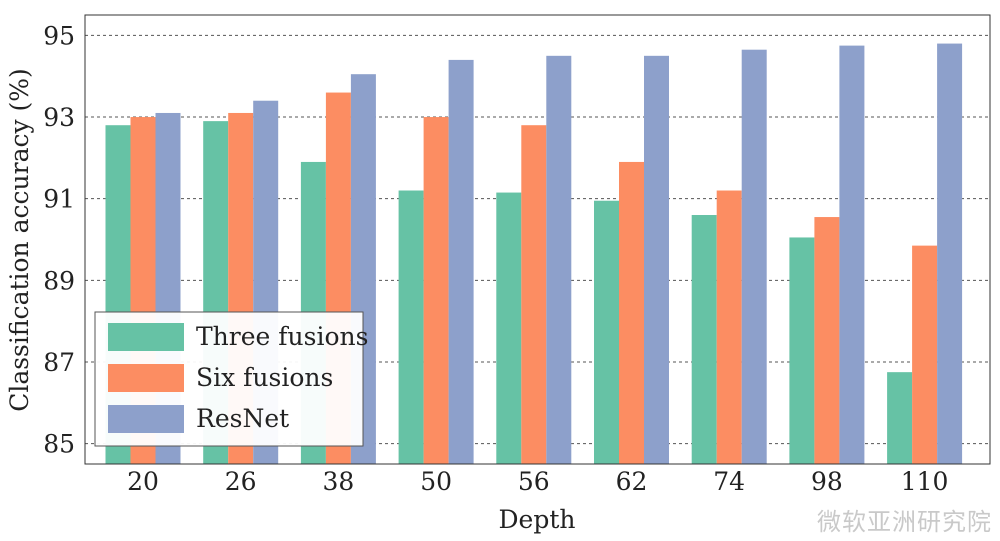 The width and height of the screenshot is (1000, 541). I want to click on watermark: 微软亚洲研究院, so click(904, 522).